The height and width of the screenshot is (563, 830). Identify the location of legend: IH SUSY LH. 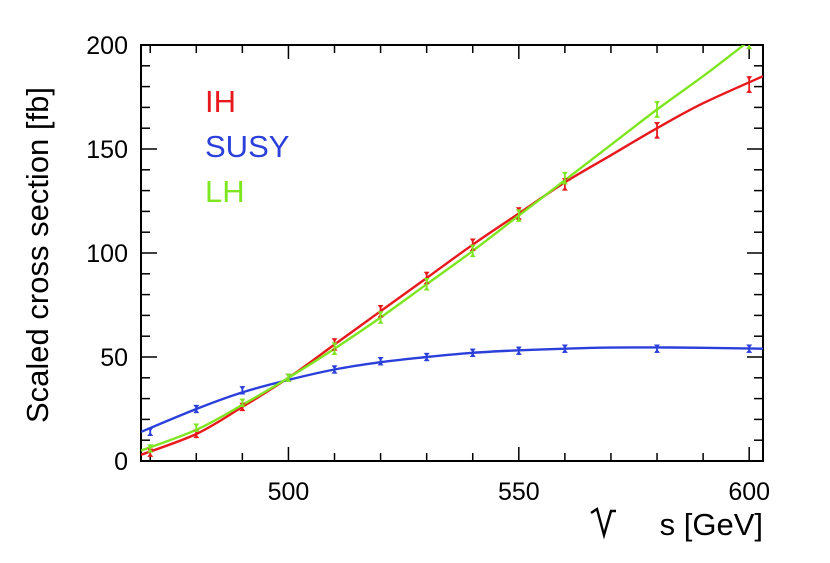
(247, 146).